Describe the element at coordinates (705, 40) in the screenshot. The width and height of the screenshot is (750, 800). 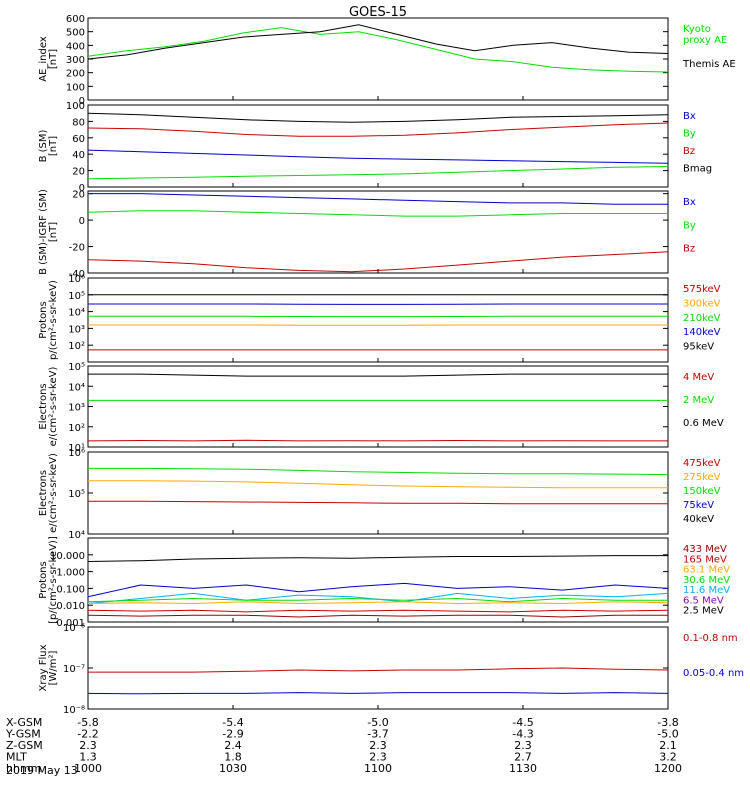
I see `legend-entry: proxy AE` at that location.